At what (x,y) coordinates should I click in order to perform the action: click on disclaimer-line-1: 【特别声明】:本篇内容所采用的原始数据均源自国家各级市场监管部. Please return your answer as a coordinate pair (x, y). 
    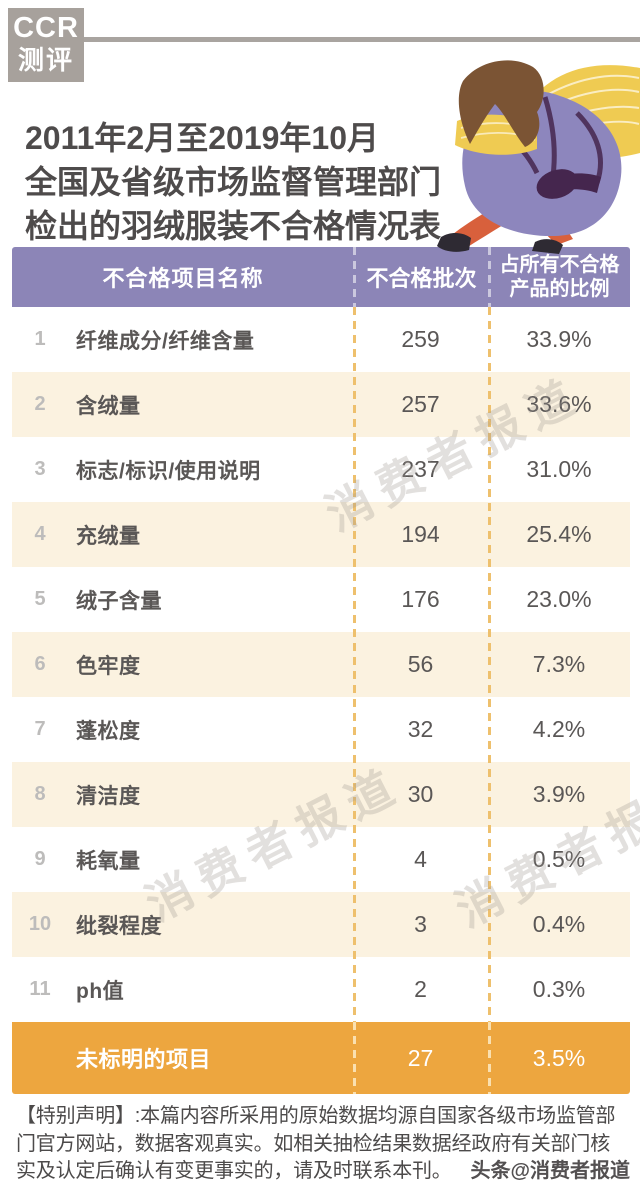
    Looking at the image, I should click on (316, 1116).